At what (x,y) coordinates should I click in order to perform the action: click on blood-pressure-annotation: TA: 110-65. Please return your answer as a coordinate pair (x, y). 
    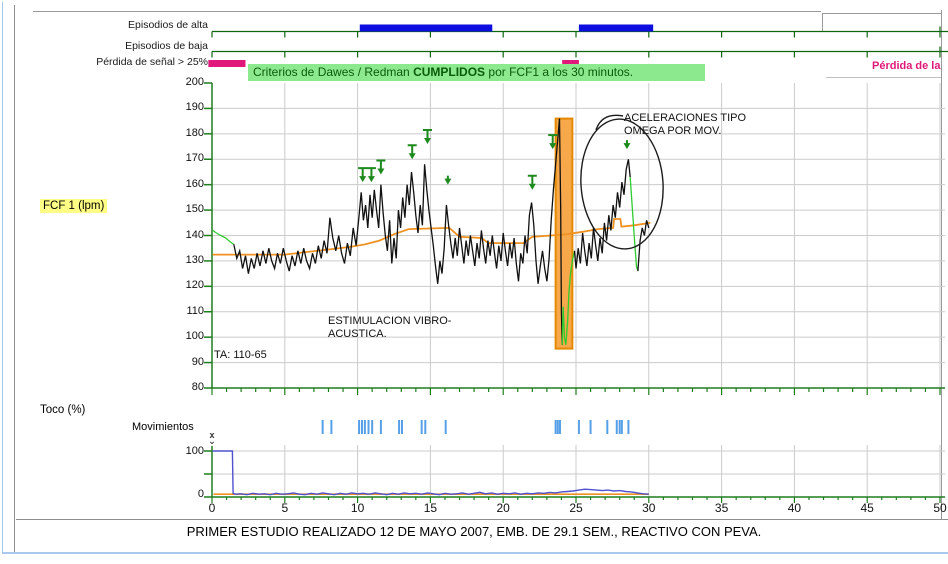
    Looking at the image, I should click on (240, 355).